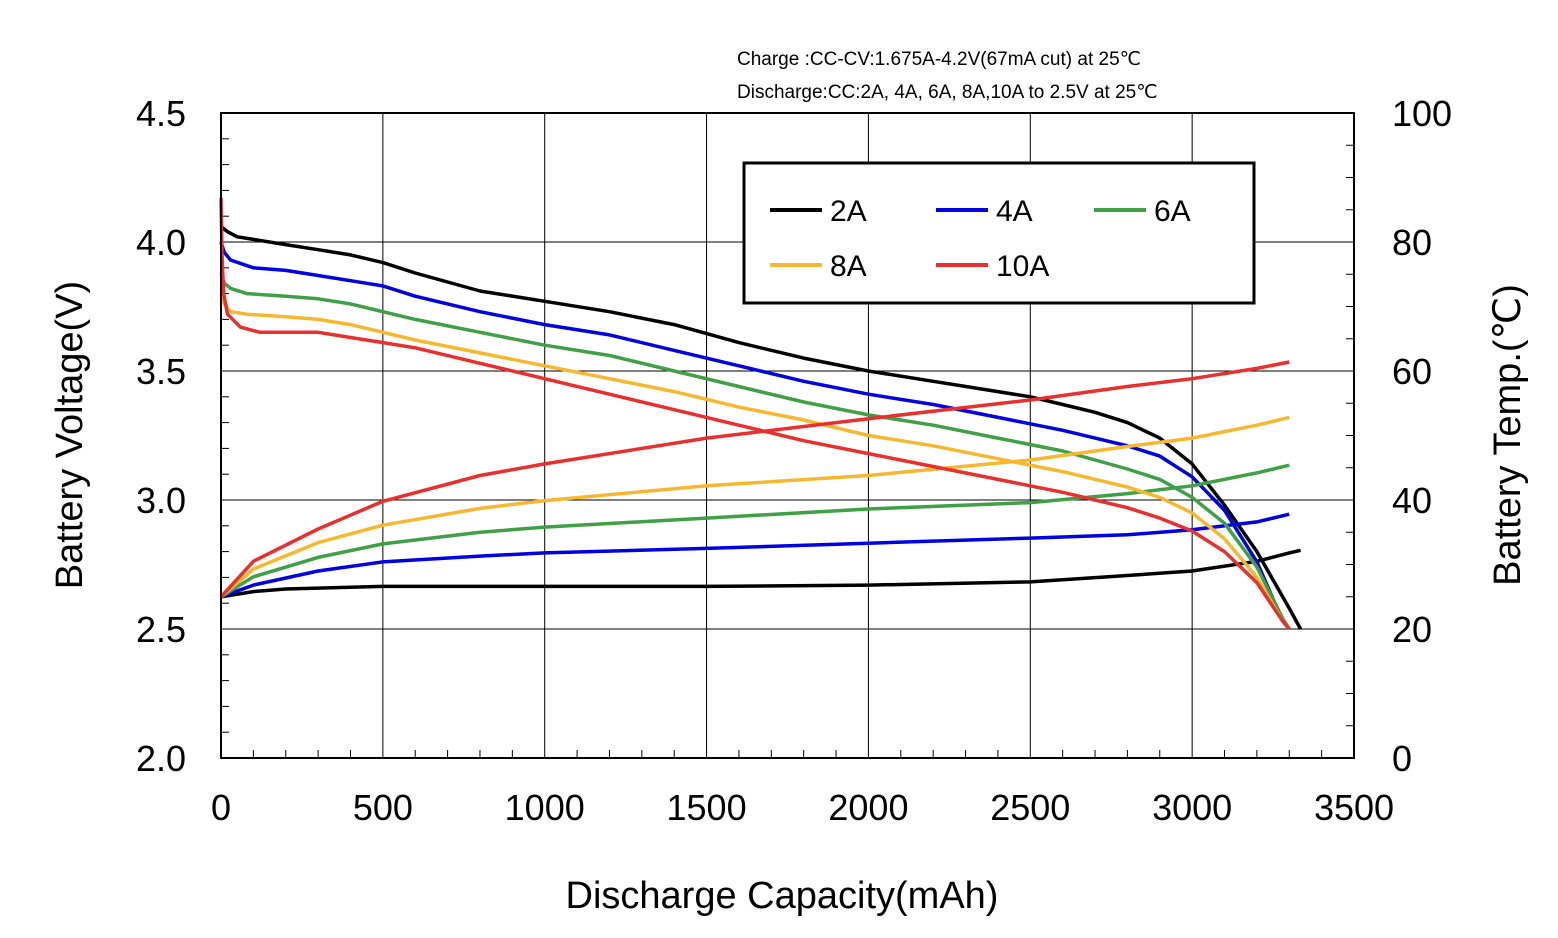 This screenshot has height=938, width=1558. Describe the element at coordinates (1354, 807) in the screenshot. I see `x-tick-label: 3500` at that location.